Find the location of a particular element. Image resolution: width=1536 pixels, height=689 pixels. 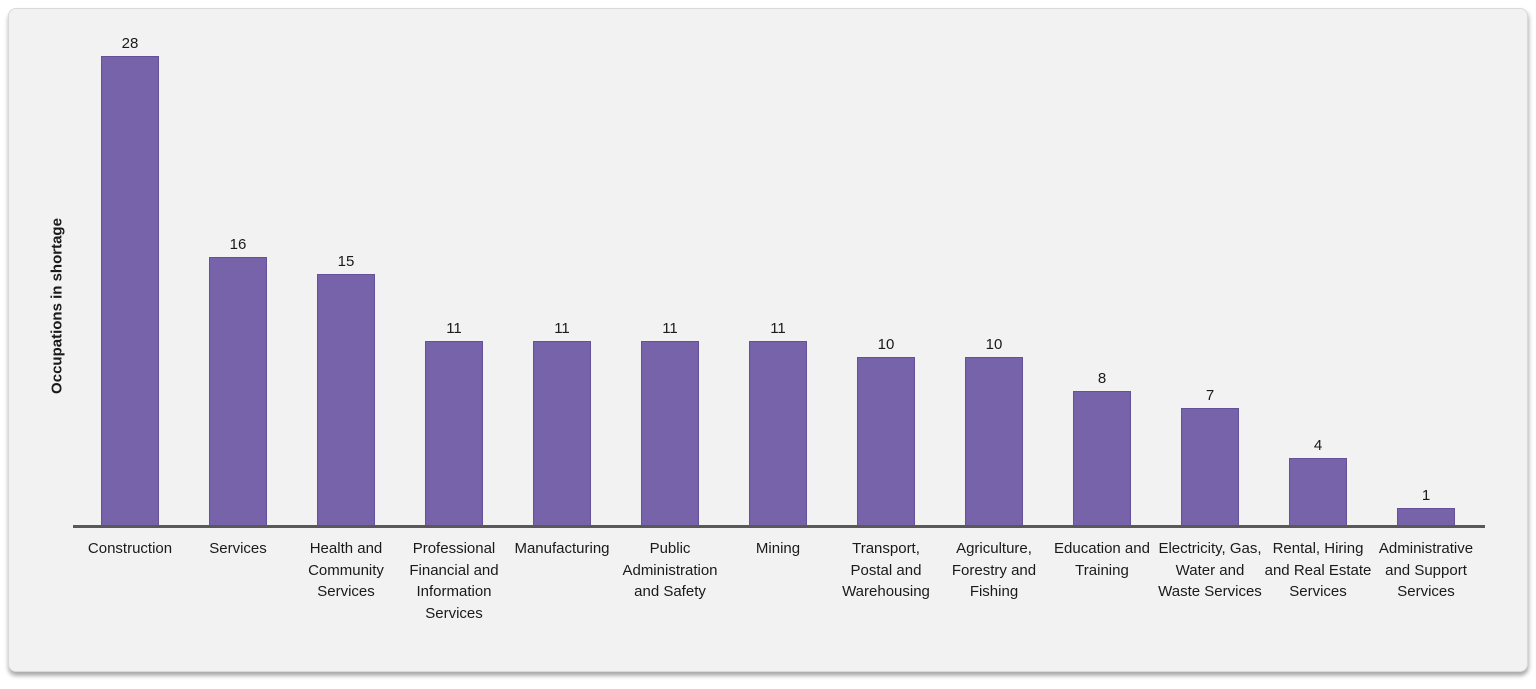

category-column: 1 is located at coordinates (1426, 267).